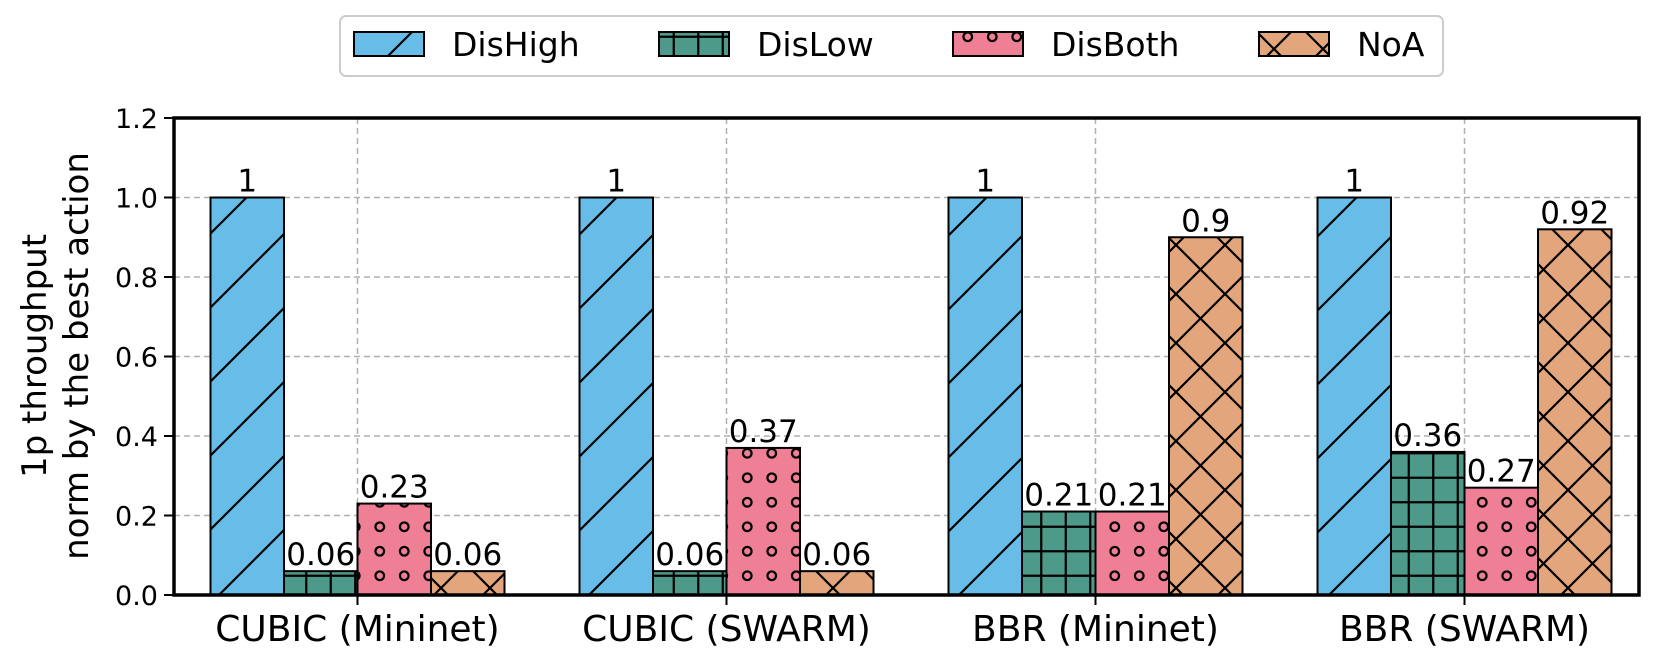 The height and width of the screenshot is (665, 1662). Describe the element at coordinates (1115, 44) in the screenshot. I see `legend-label: DisBoth` at that location.